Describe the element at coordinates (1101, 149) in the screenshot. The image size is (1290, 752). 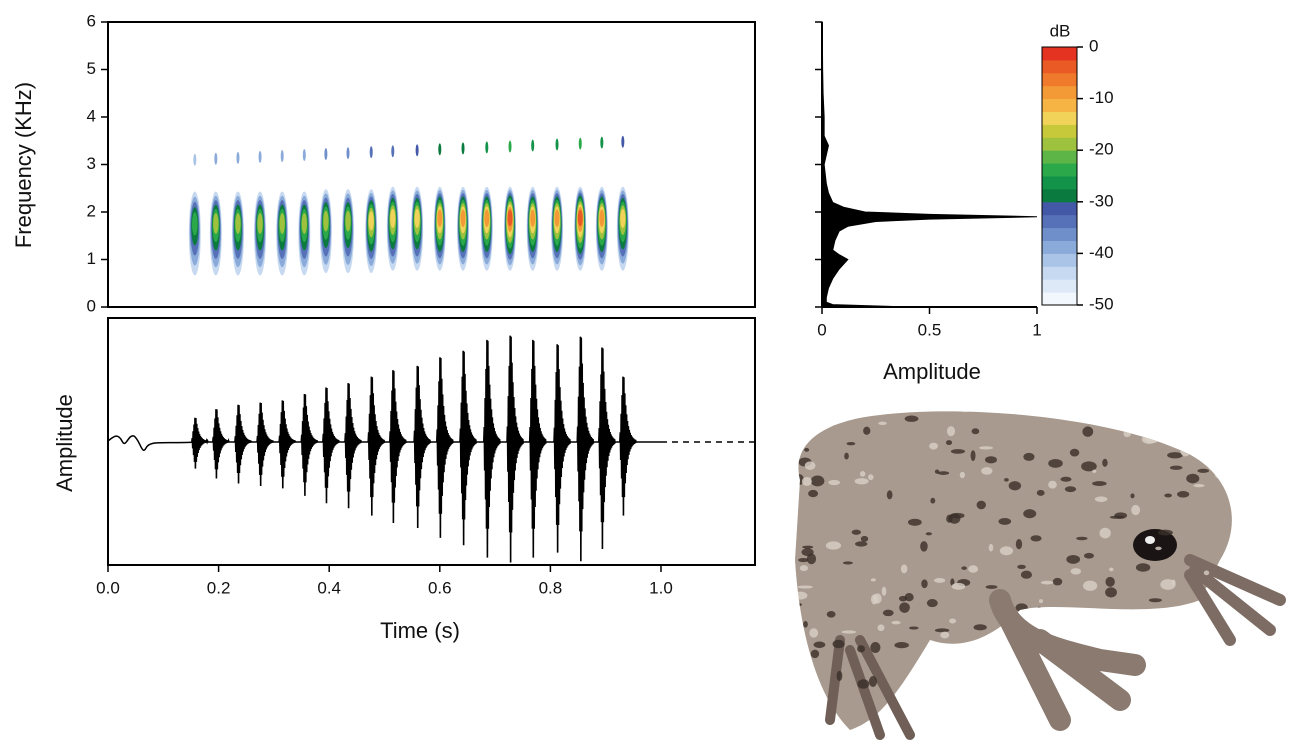
I see `colorbar-tick-label: -20` at that location.